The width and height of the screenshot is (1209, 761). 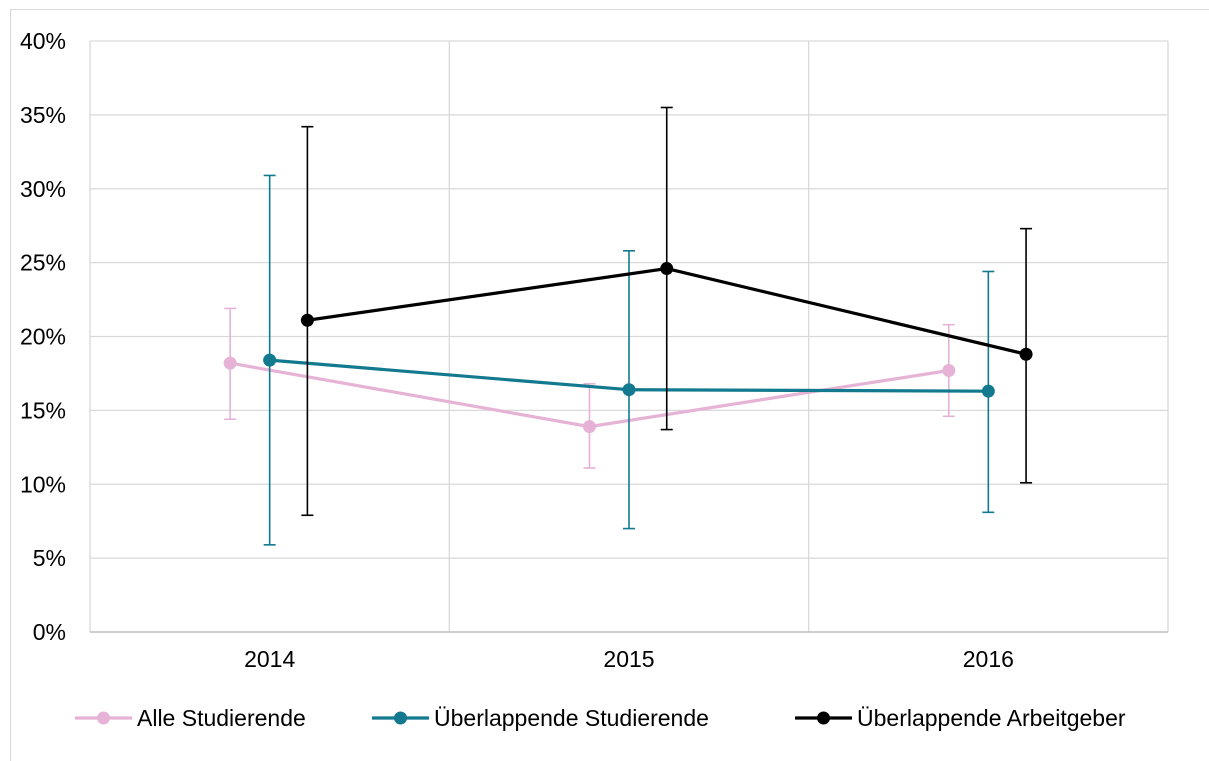 I want to click on legend-item: Überlappende Studierende, so click(x=540, y=718).